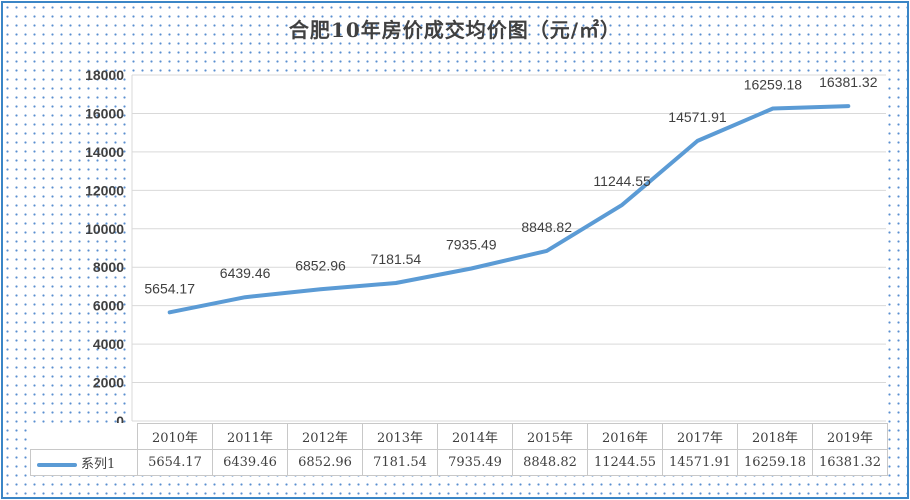  Describe the element at coordinates (104, 229) in the screenshot. I see `y-tick-label: 10000` at that location.